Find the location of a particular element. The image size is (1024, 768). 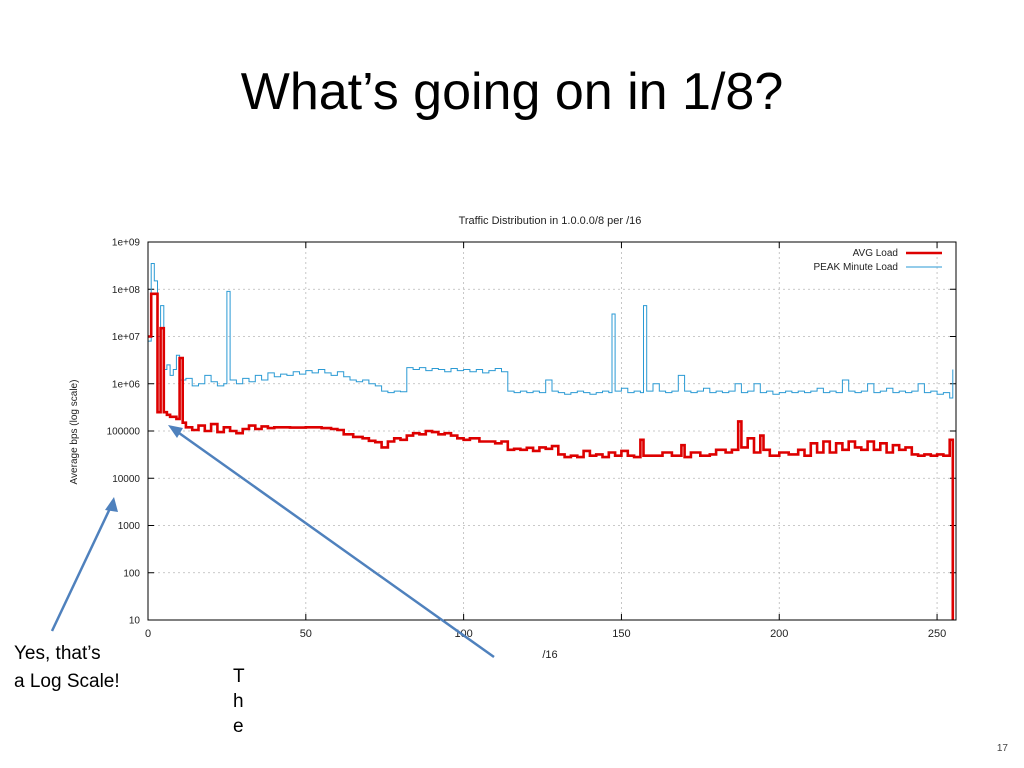

arrow-to-log-axis is located at coordinates (82, 566).